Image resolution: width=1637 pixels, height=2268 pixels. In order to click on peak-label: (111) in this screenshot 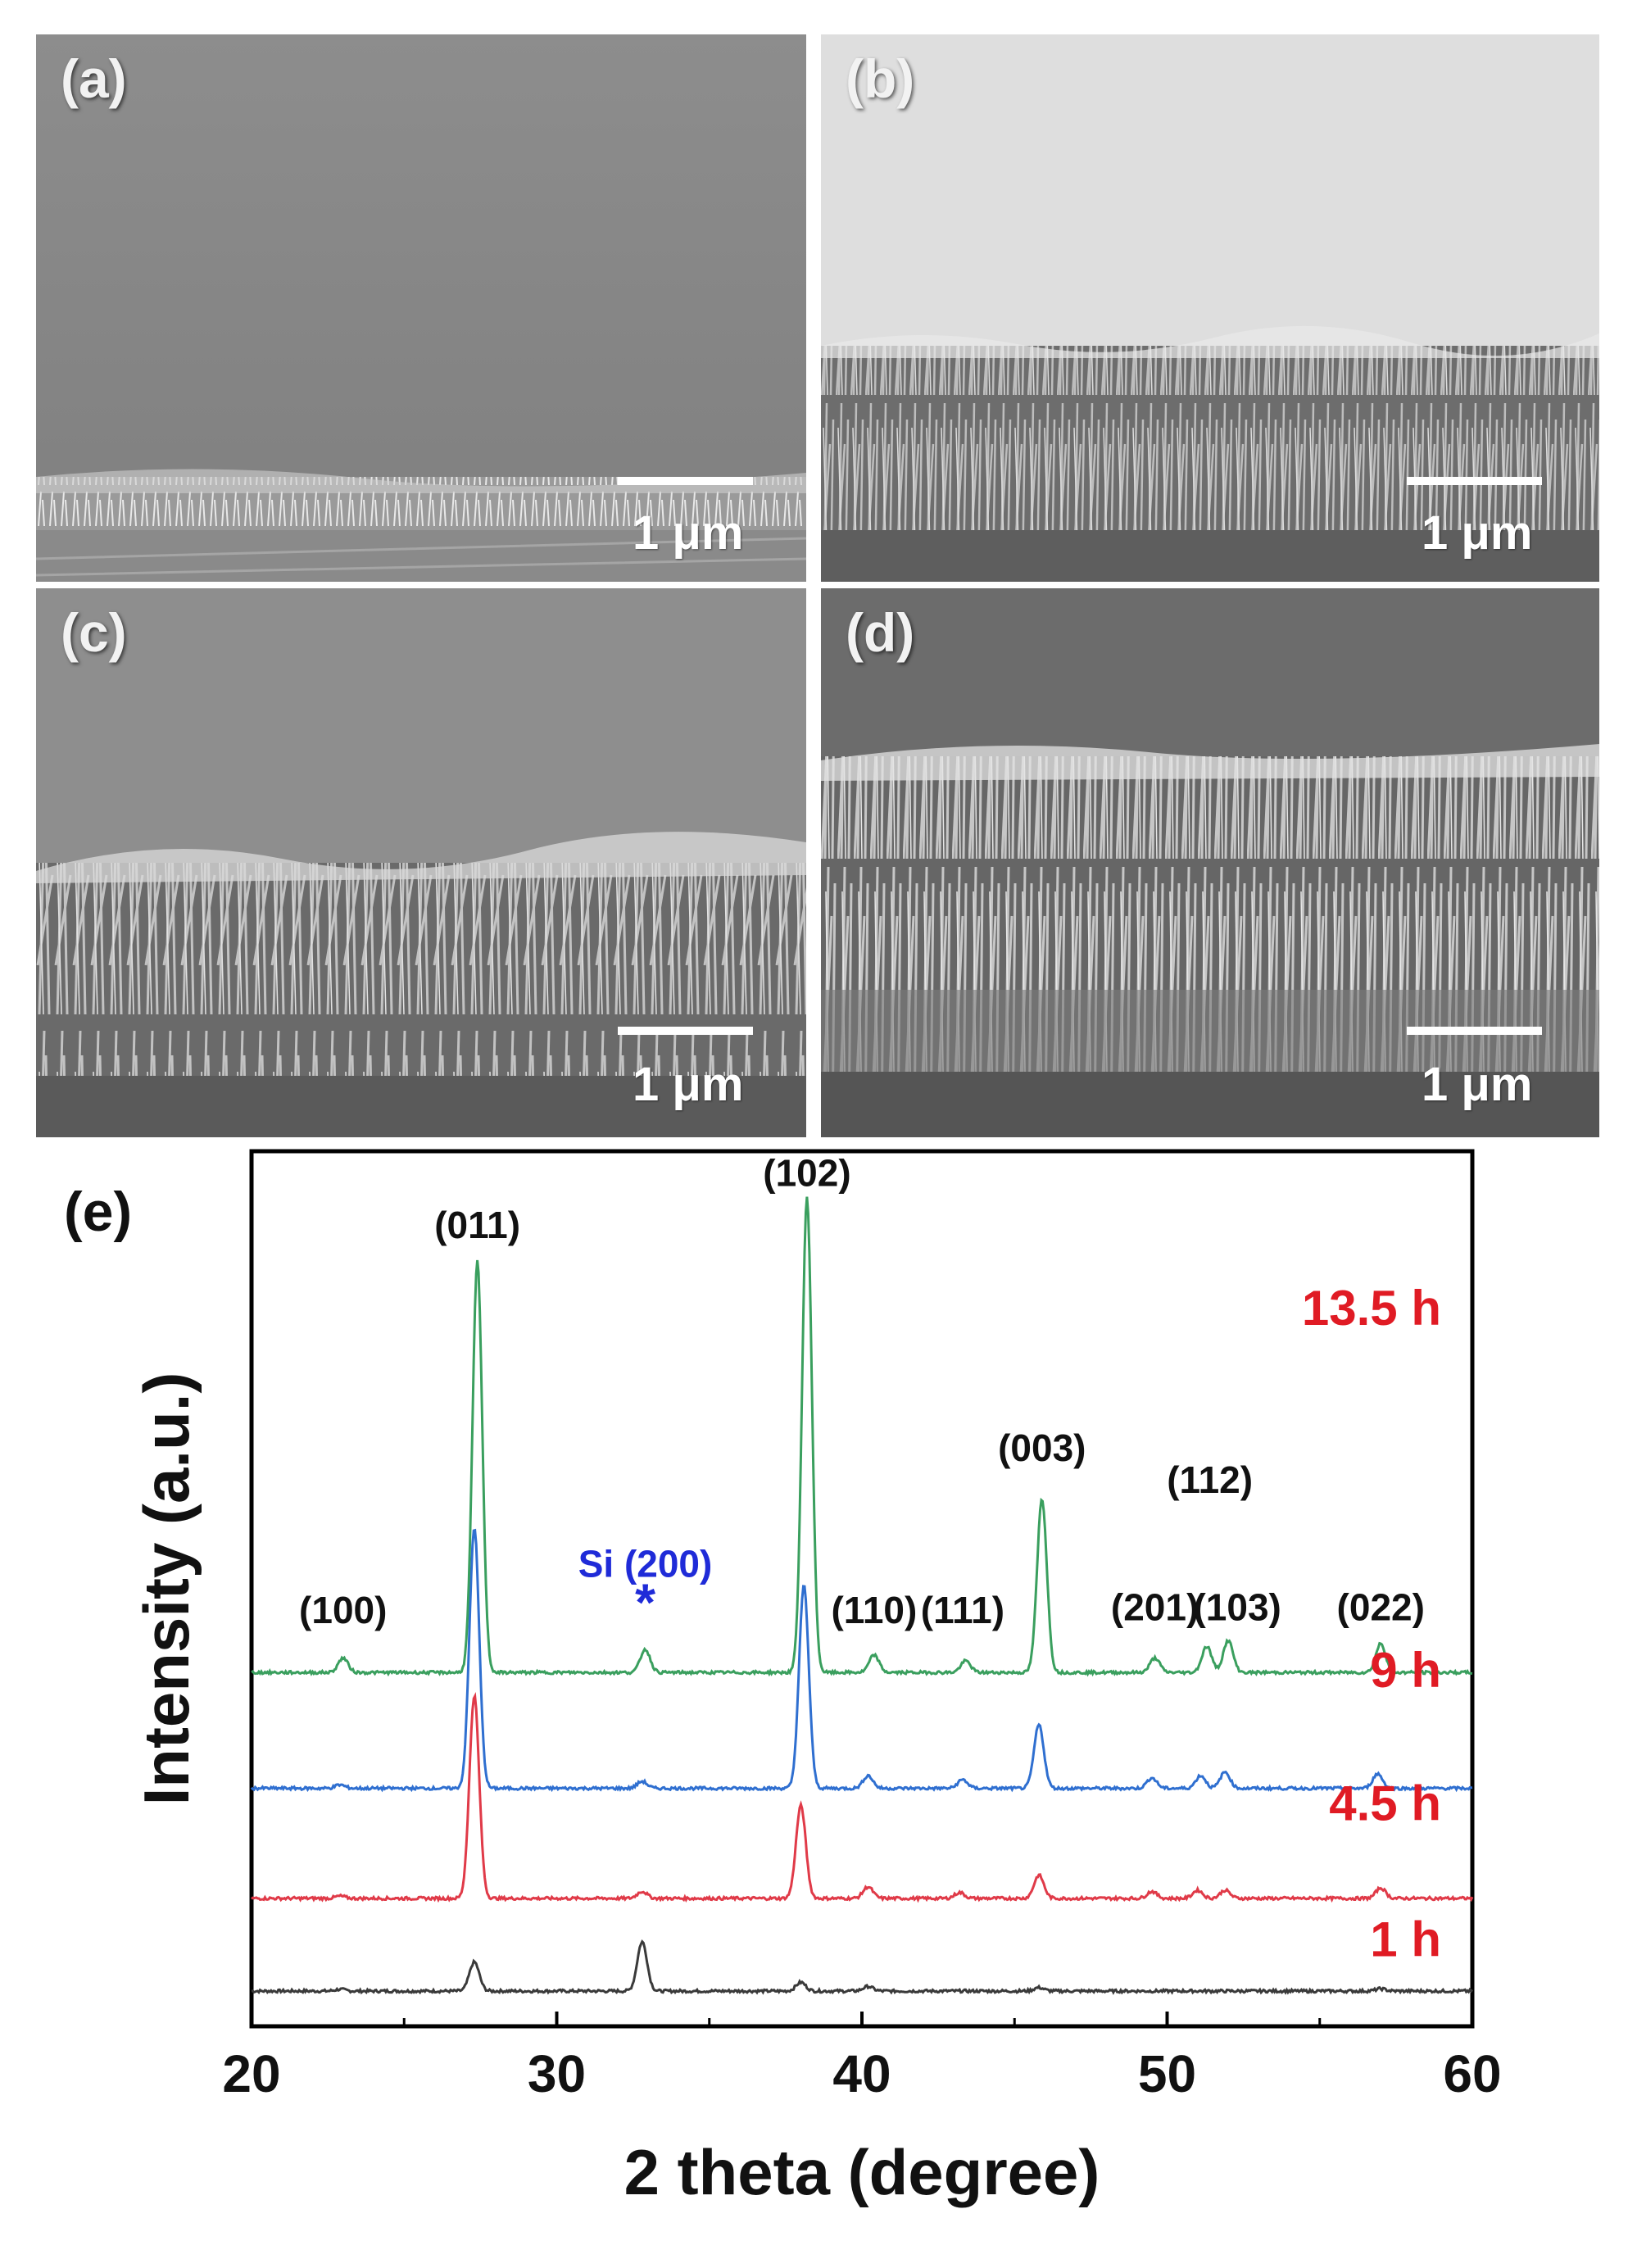, I will do `click(962, 1610)`.